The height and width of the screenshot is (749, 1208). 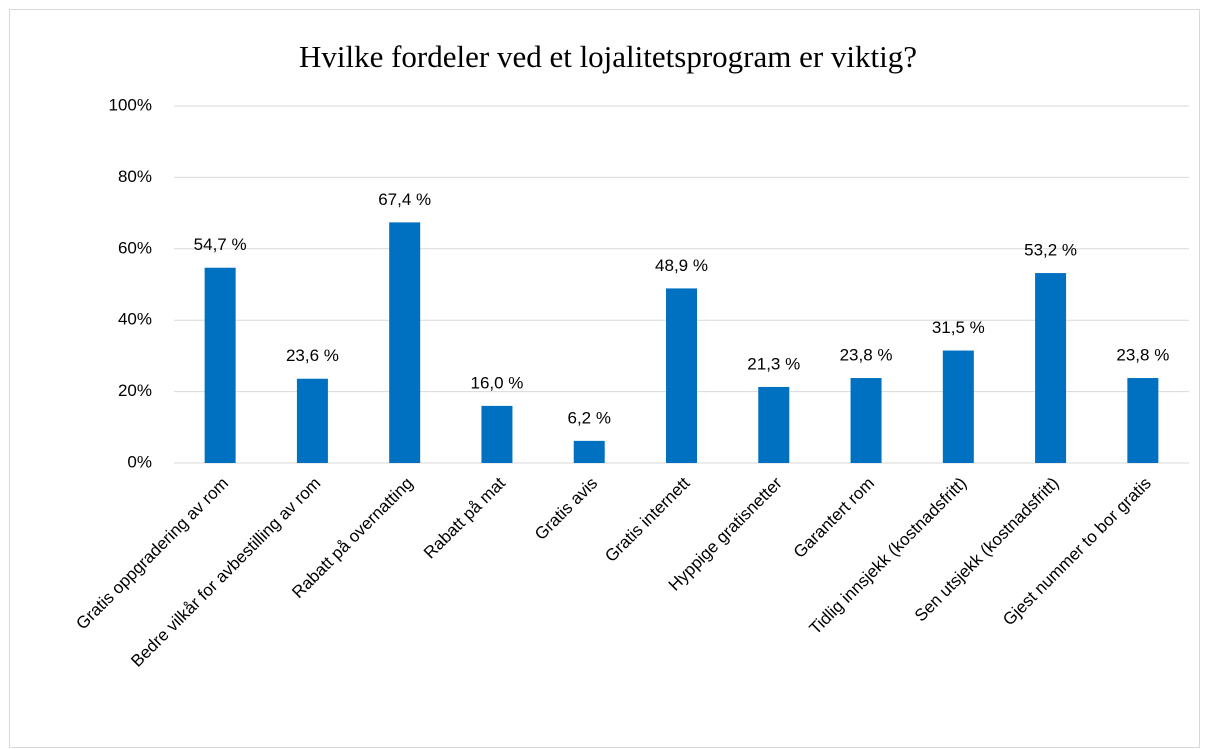 What do you see at coordinates (139, 461) in the screenshot?
I see `y-tick-label: 0%` at bounding box center [139, 461].